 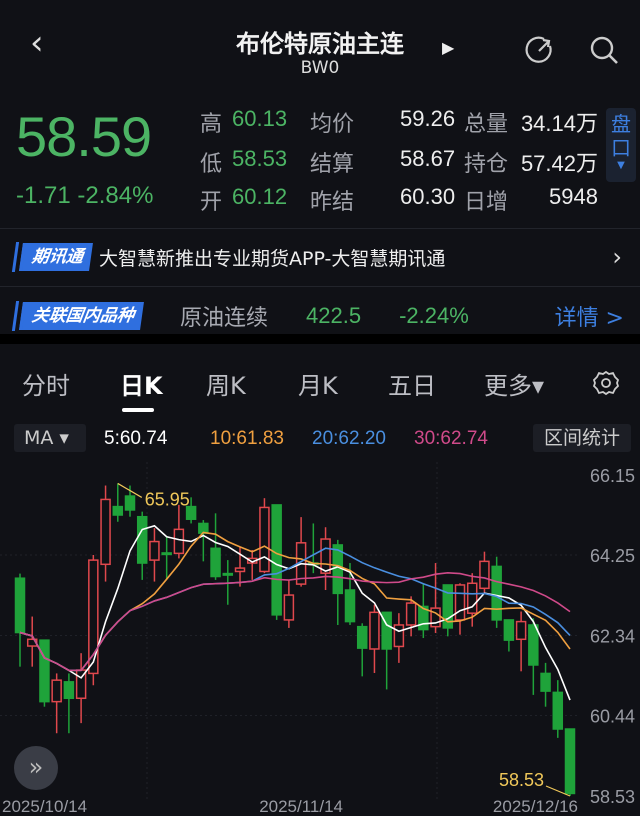 What do you see at coordinates (141, 386) in the screenshot?
I see `tab-1: 日K` at bounding box center [141, 386].